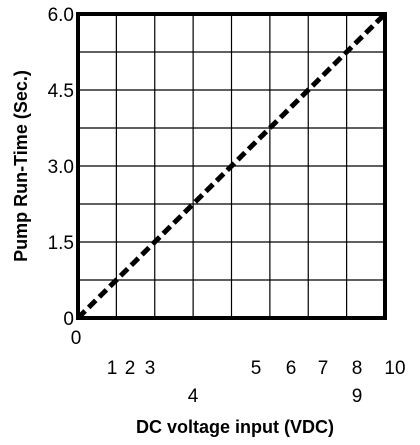  I want to click on x-tick-label: 0, so click(76, 338).